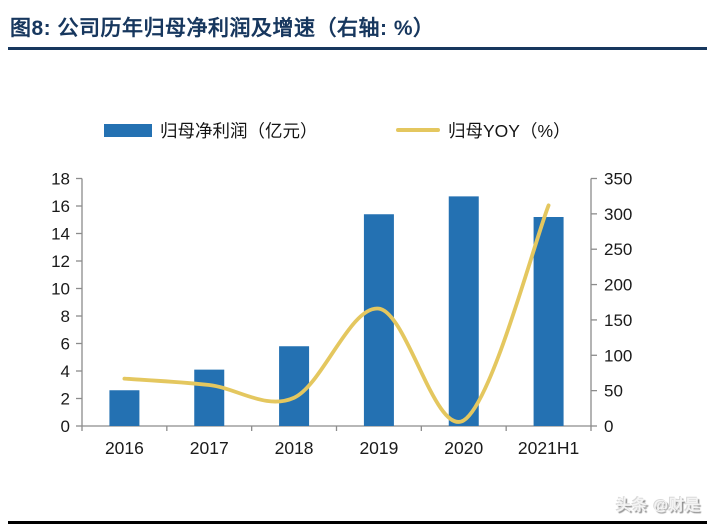 The width and height of the screenshot is (713, 530). What do you see at coordinates (124, 408) in the screenshot?
I see `bar-2016` at bounding box center [124, 408].